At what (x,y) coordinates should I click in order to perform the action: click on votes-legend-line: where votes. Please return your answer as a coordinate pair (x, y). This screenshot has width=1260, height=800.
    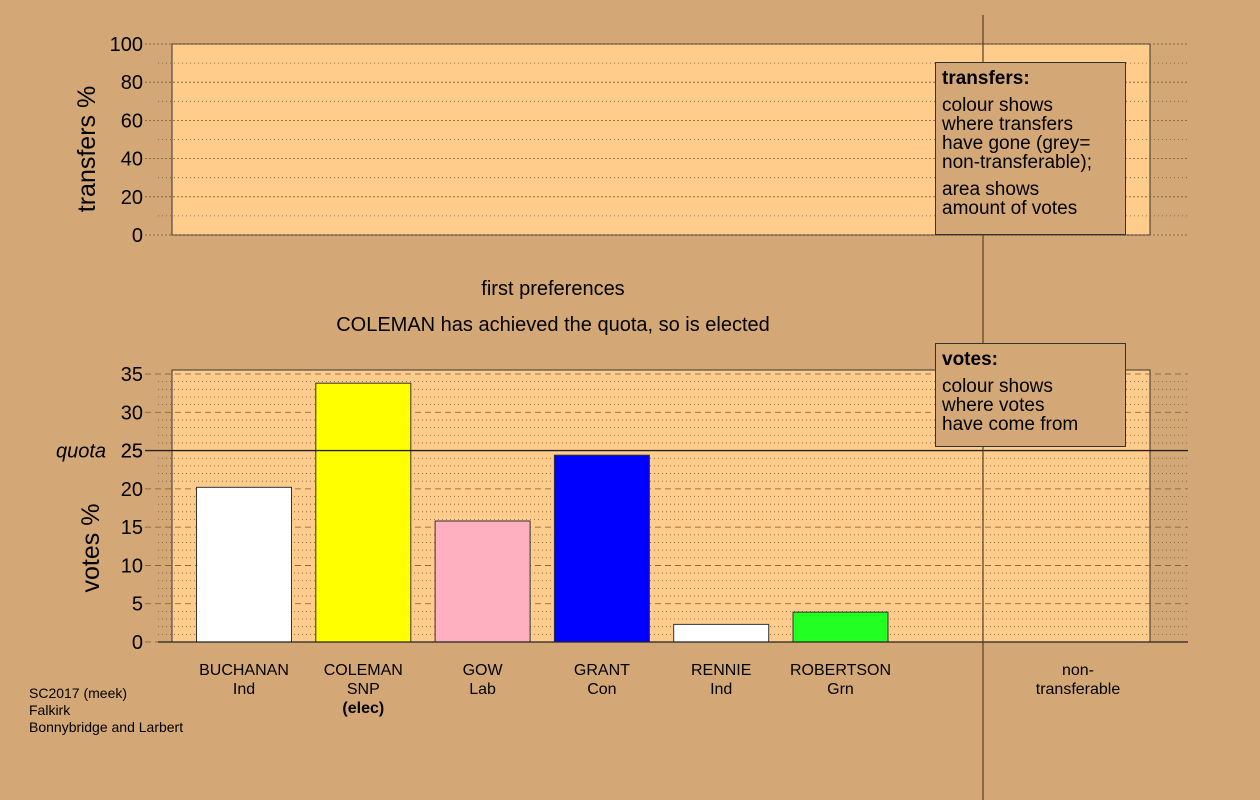
    Looking at the image, I should click on (993, 405).